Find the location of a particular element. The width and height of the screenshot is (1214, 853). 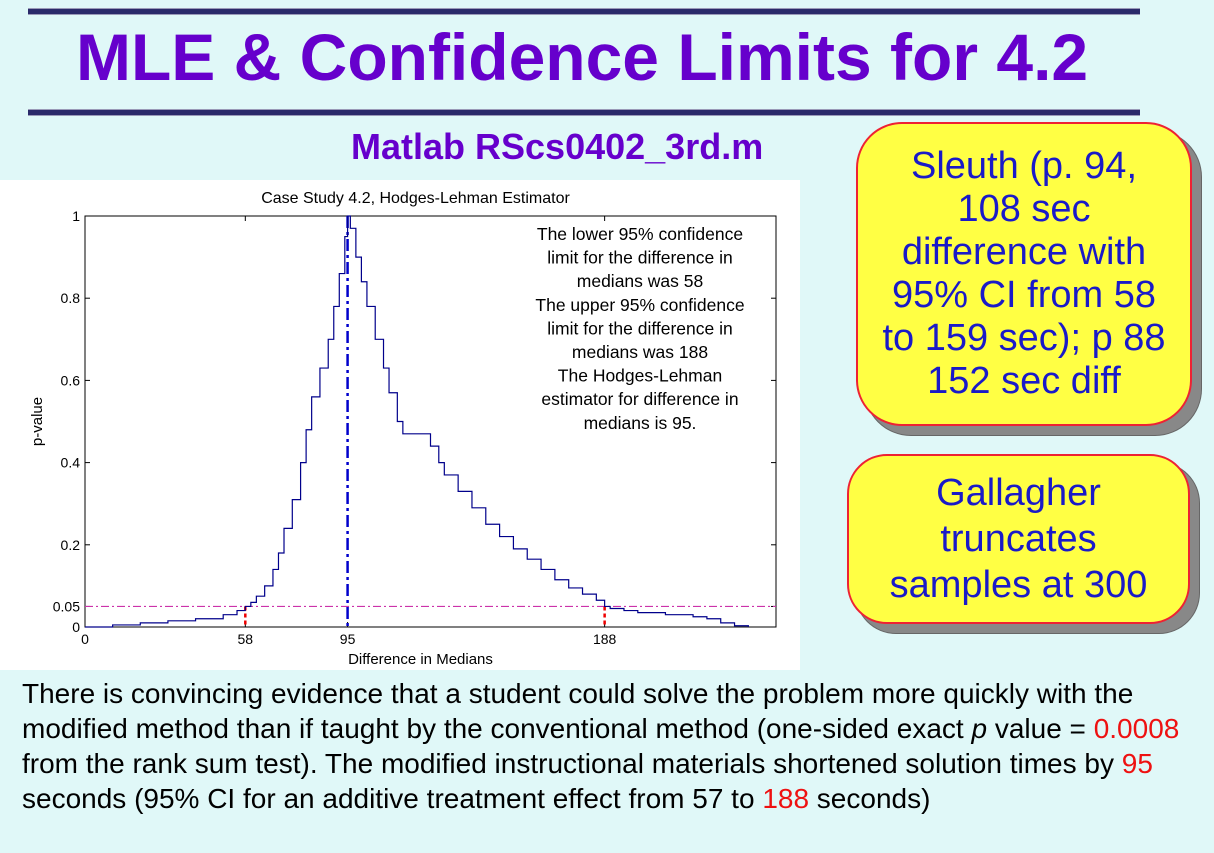

x-tick-label: 95 is located at coordinates (348, 639).